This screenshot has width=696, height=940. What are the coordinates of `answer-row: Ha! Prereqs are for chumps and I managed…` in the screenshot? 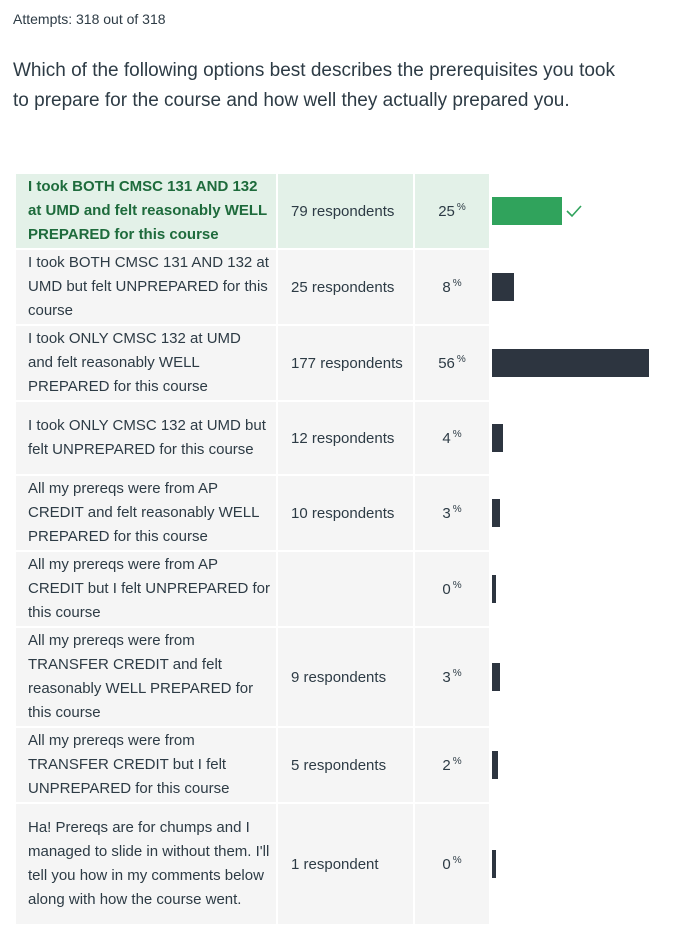 It's located at (354, 864).